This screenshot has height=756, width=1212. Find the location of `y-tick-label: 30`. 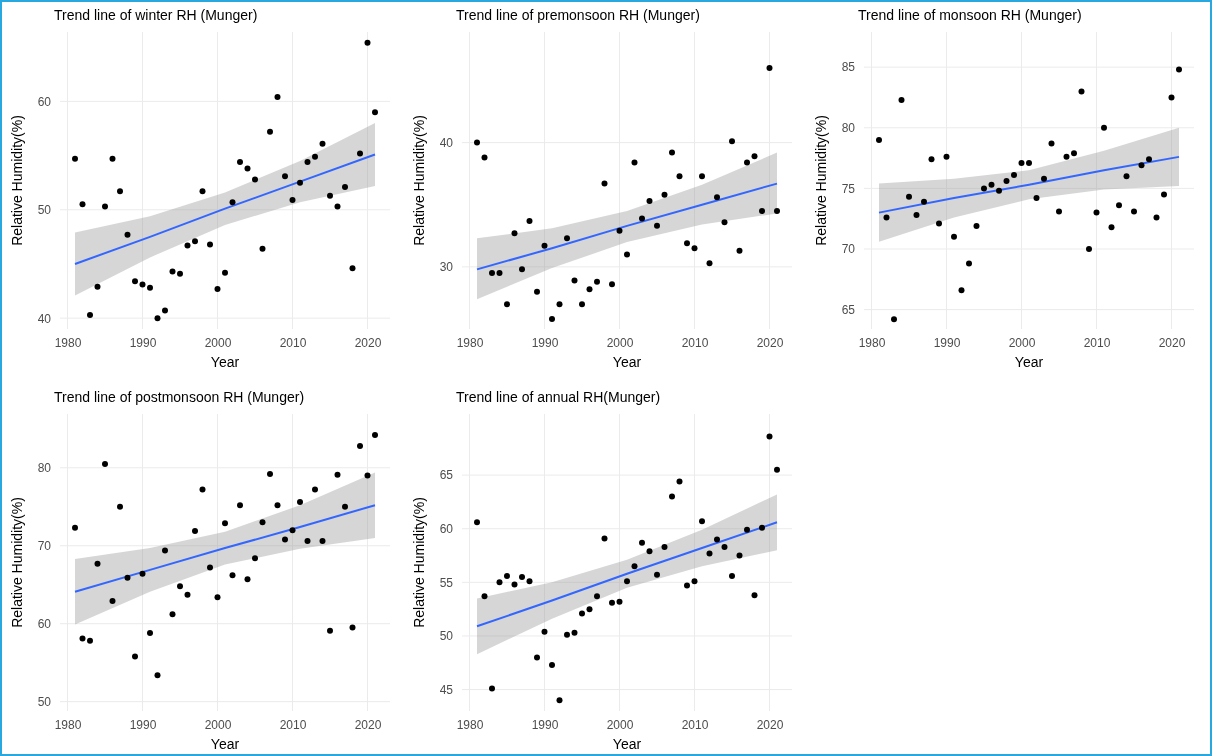

y-tick-label: 30 is located at coordinates (446, 267).